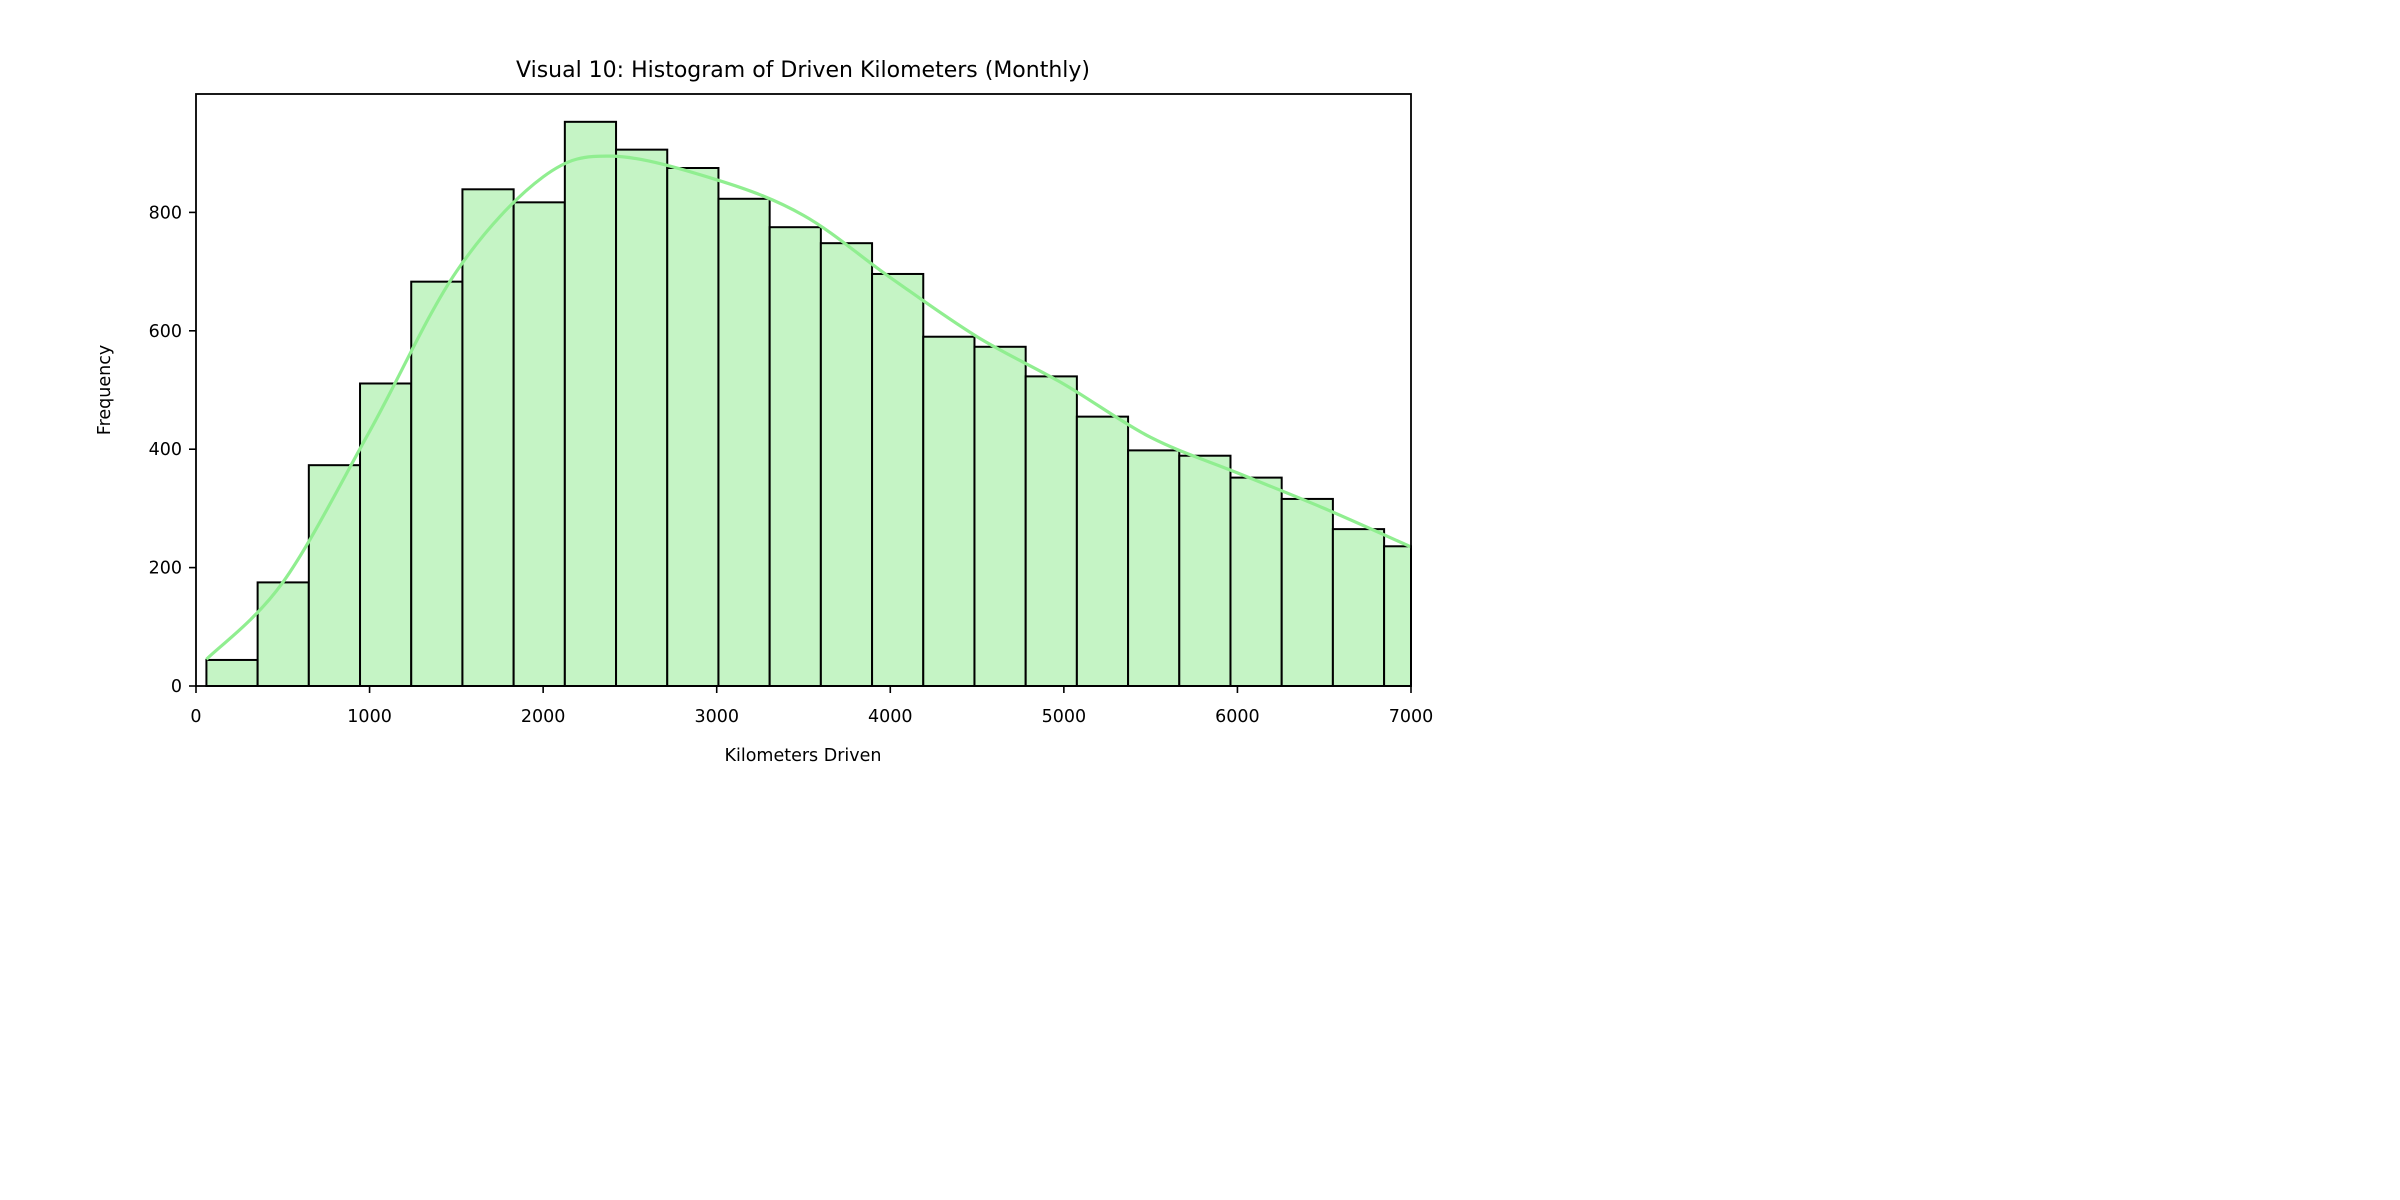 The width and height of the screenshot is (2400, 1200). I want to click on x-tick-label: 6000, so click(1237, 717).